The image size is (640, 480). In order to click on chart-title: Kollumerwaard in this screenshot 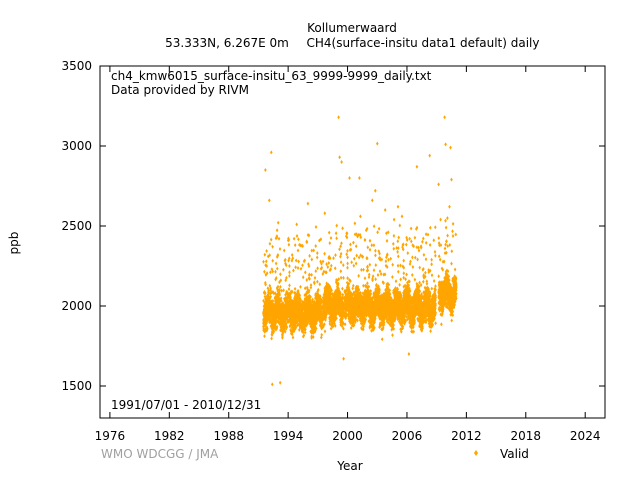, I will do `click(352, 28)`.